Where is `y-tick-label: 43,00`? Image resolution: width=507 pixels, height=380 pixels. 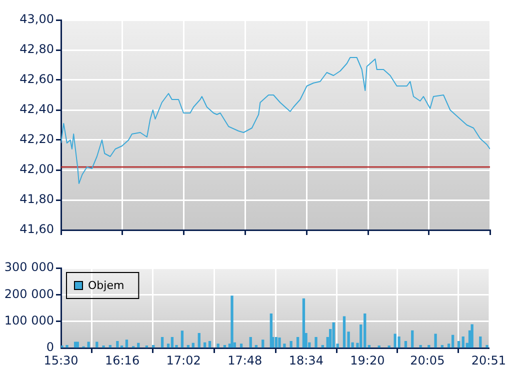
y-tick-label: 43,00 is located at coordinates (37, 19).